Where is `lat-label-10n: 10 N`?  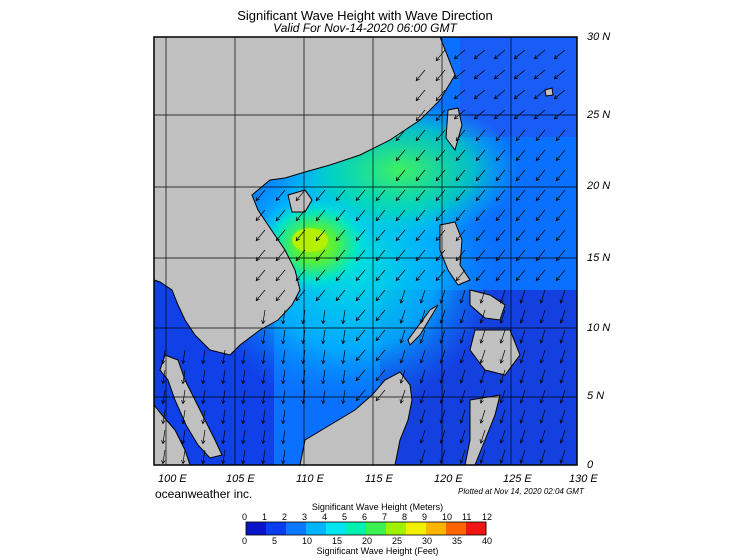
lat-label-10n: 10 N is located at coordinates (599, 328).